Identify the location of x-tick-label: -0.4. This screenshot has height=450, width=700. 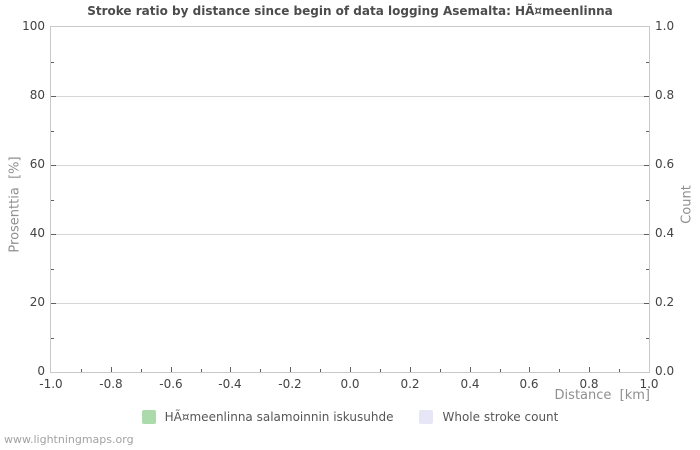
(230, 384).